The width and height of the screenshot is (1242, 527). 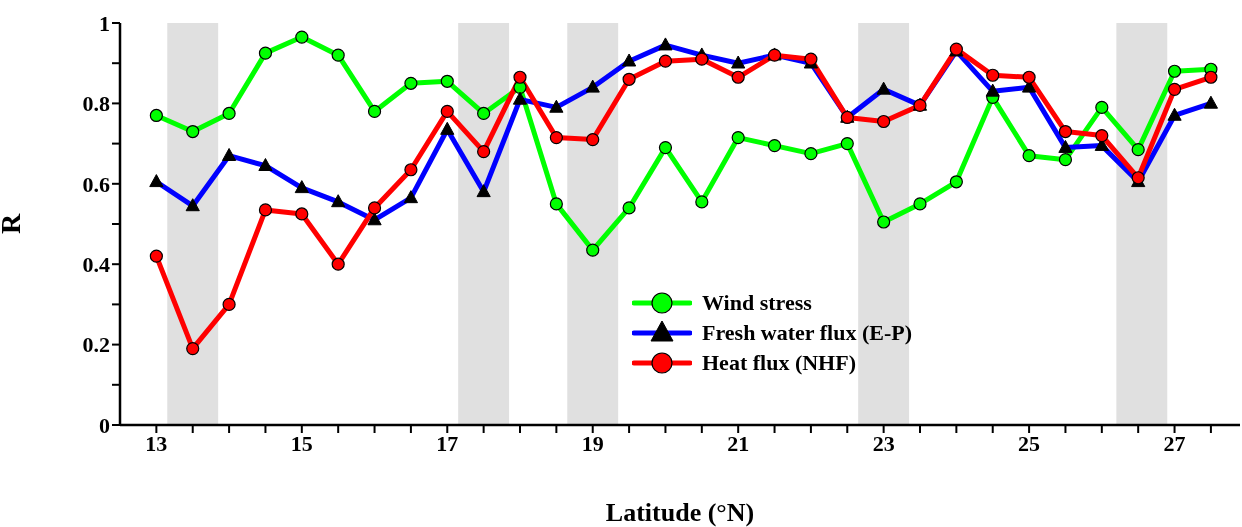 I want to click on x-tick-label: 19, so click(x=592, y=443).